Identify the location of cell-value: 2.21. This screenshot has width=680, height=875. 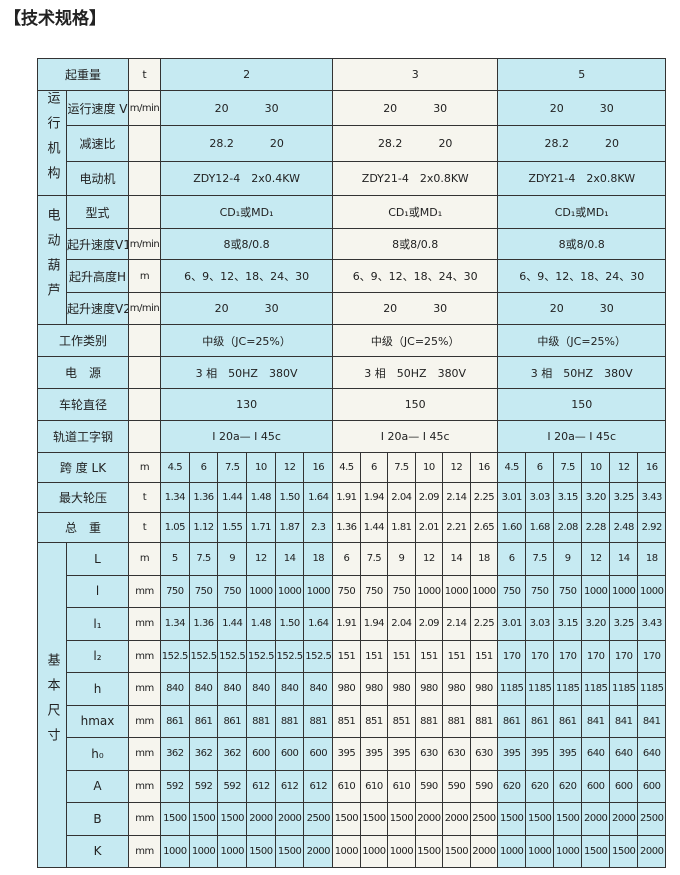
(456, 527).